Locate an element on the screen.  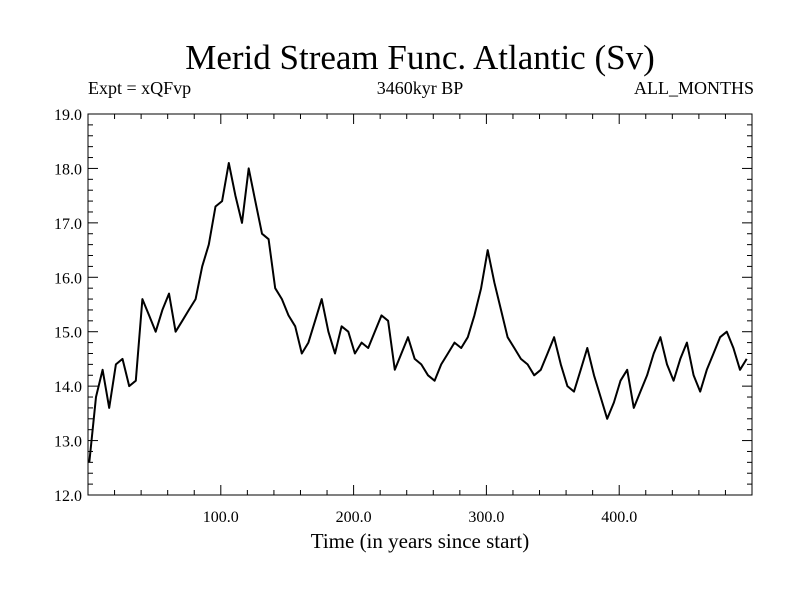
y-tick-label: 18.0 is located at coordinates (68, 169).